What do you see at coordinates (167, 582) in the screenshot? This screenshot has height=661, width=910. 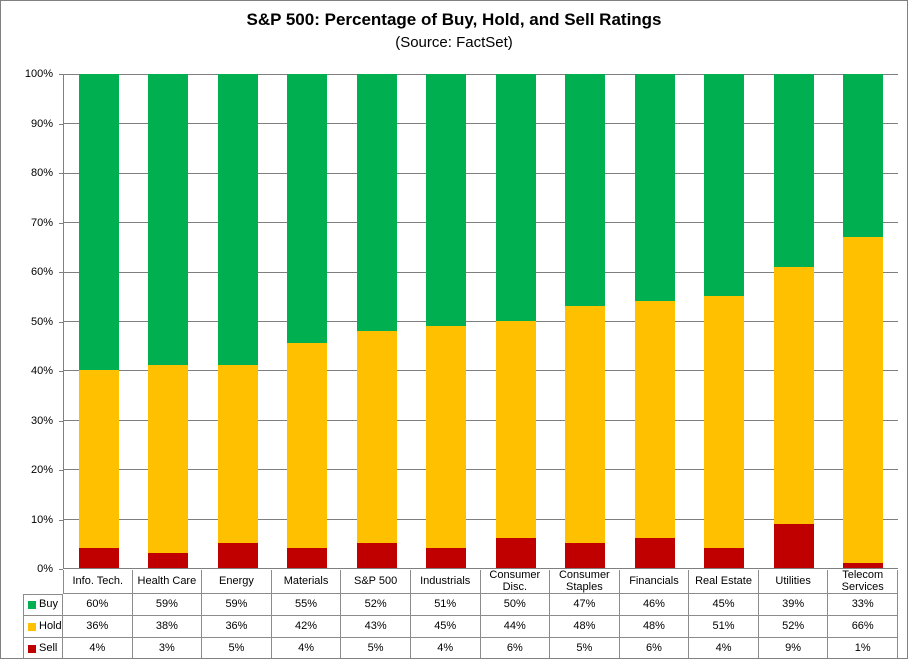 I see `category-label-1: Health Care` at bounding box center [167, 582].